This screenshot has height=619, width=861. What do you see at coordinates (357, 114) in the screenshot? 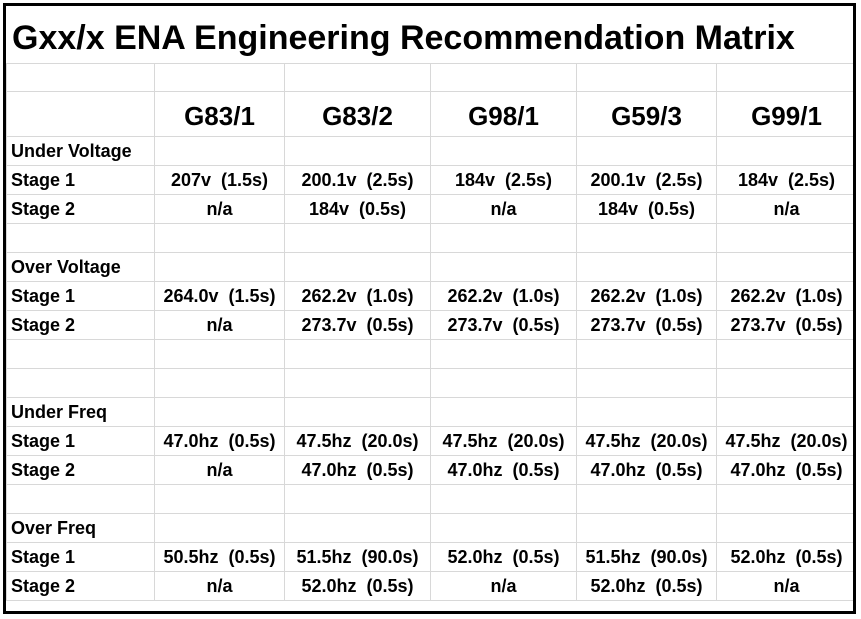
I see `column-header-g83-2: G83/2` at bounding box center [357, 114].